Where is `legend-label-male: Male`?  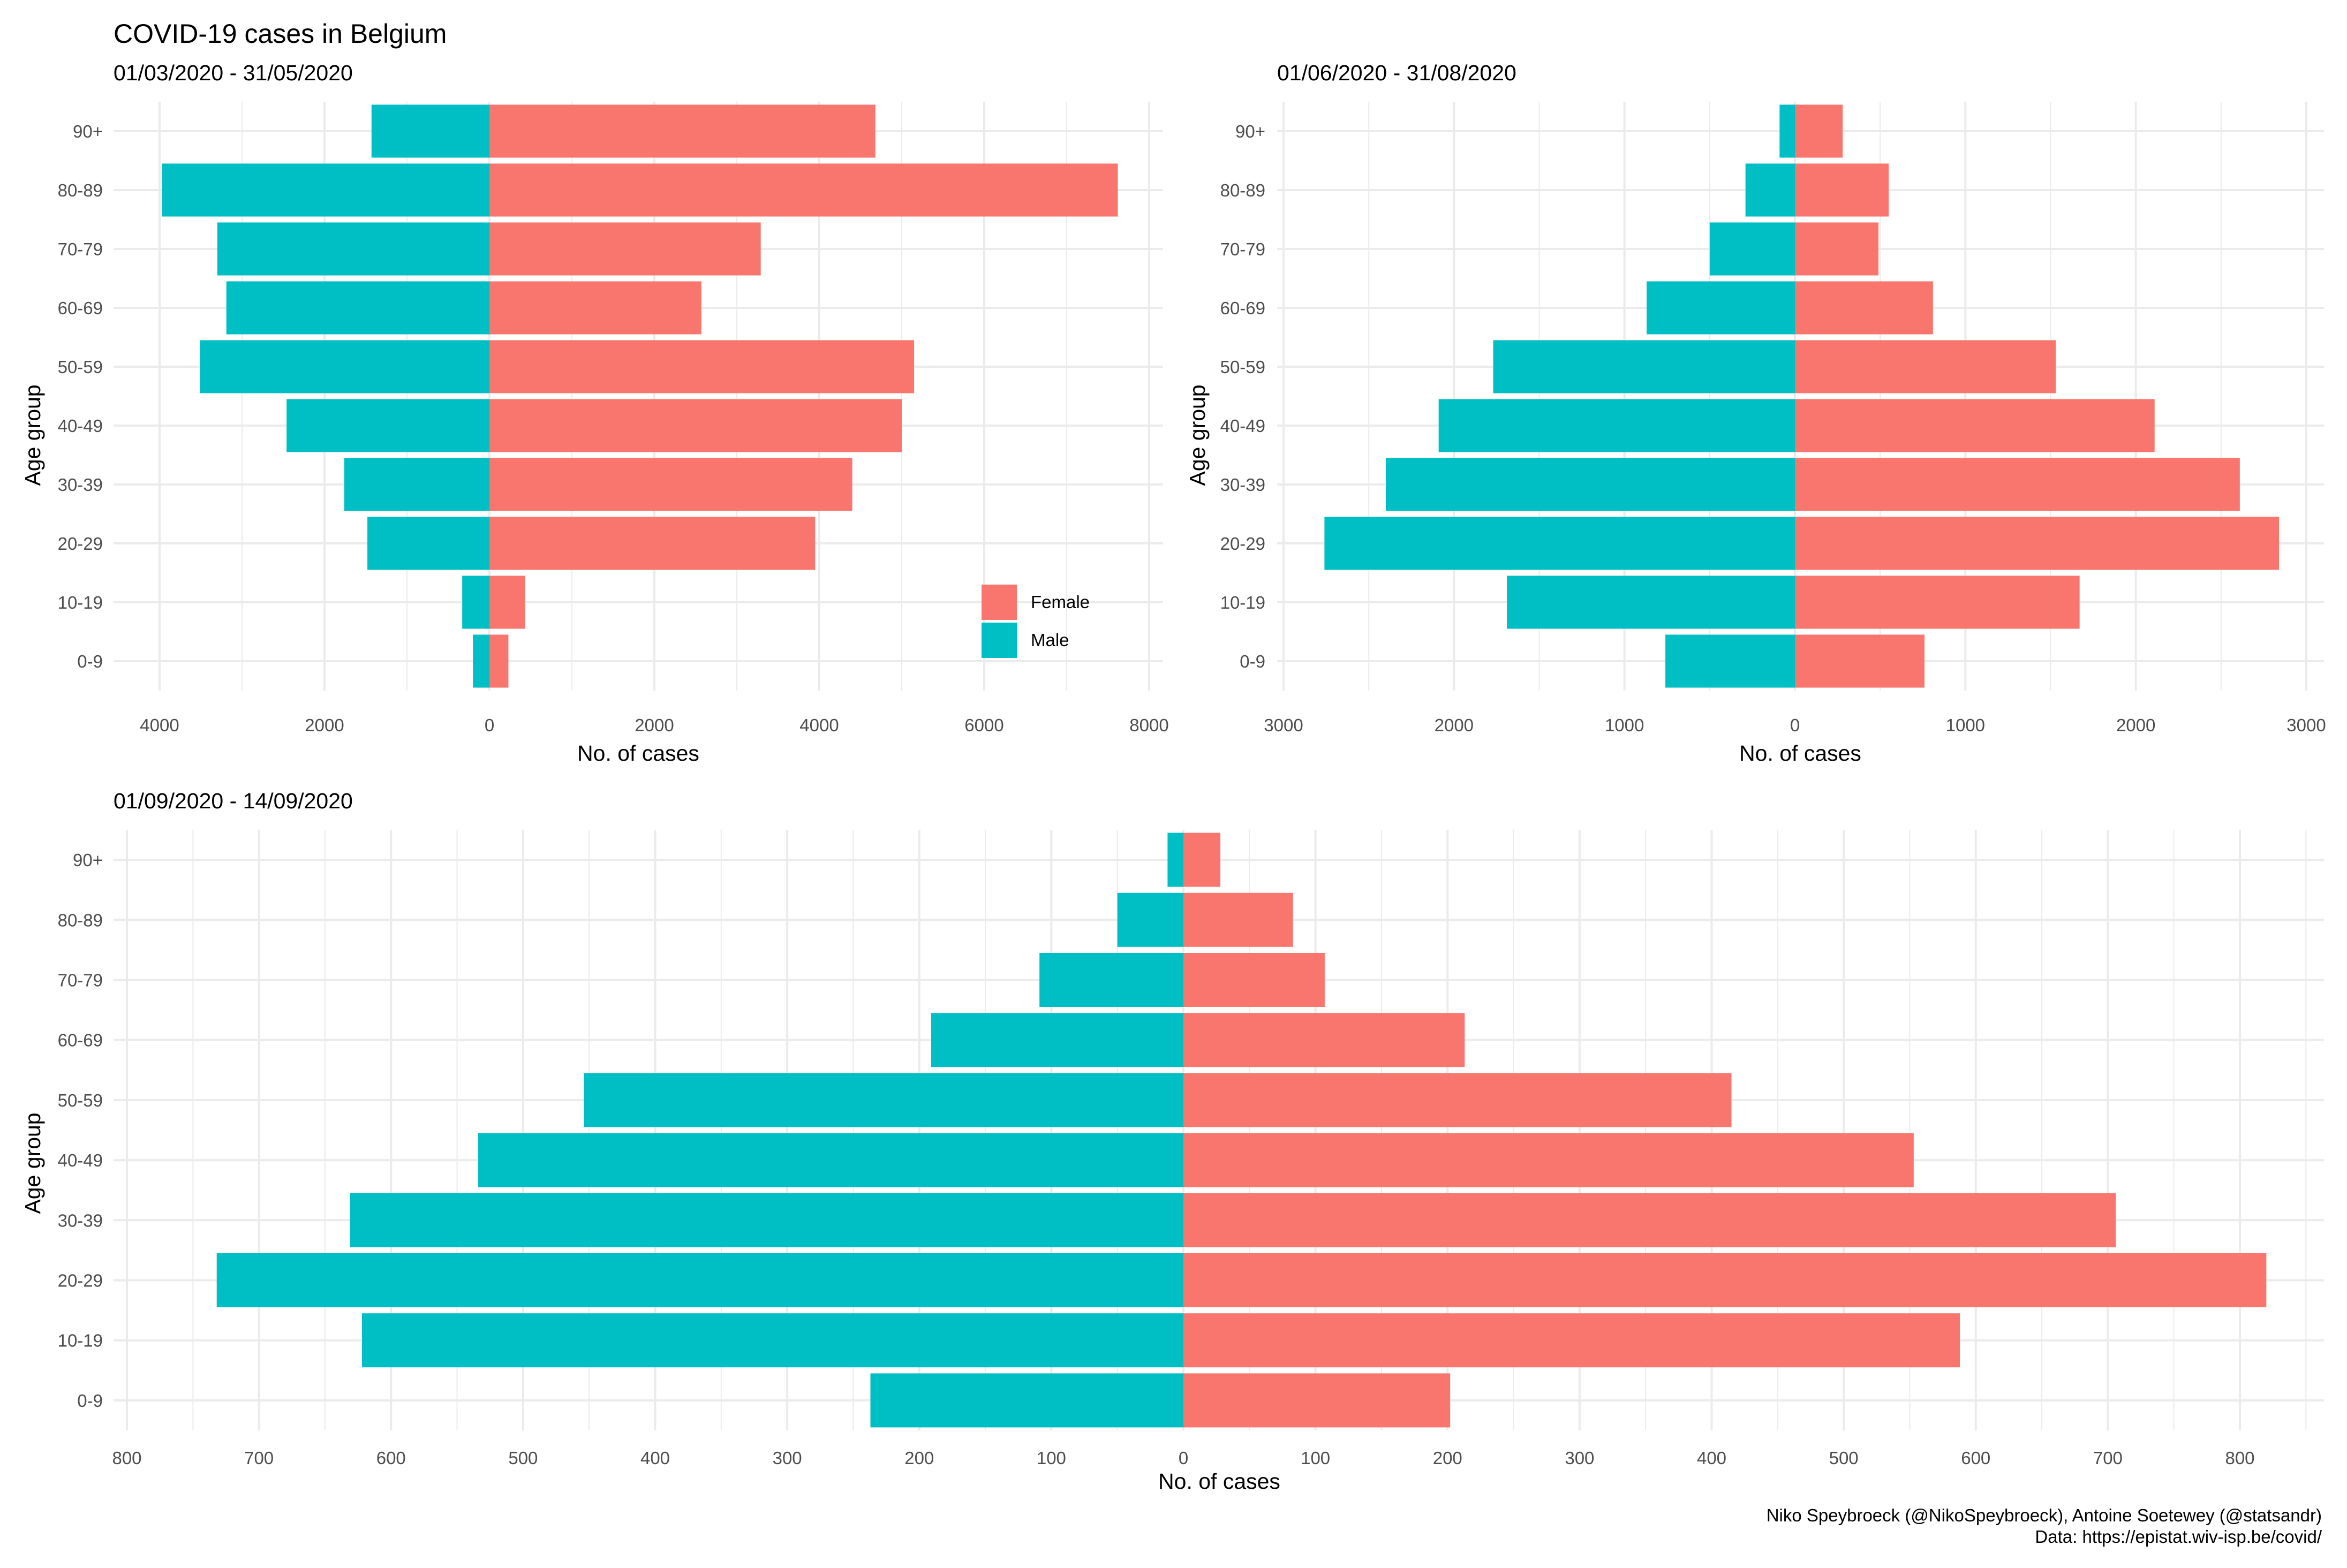
legend-label-male: Male is located at coordinates (1050, 640).